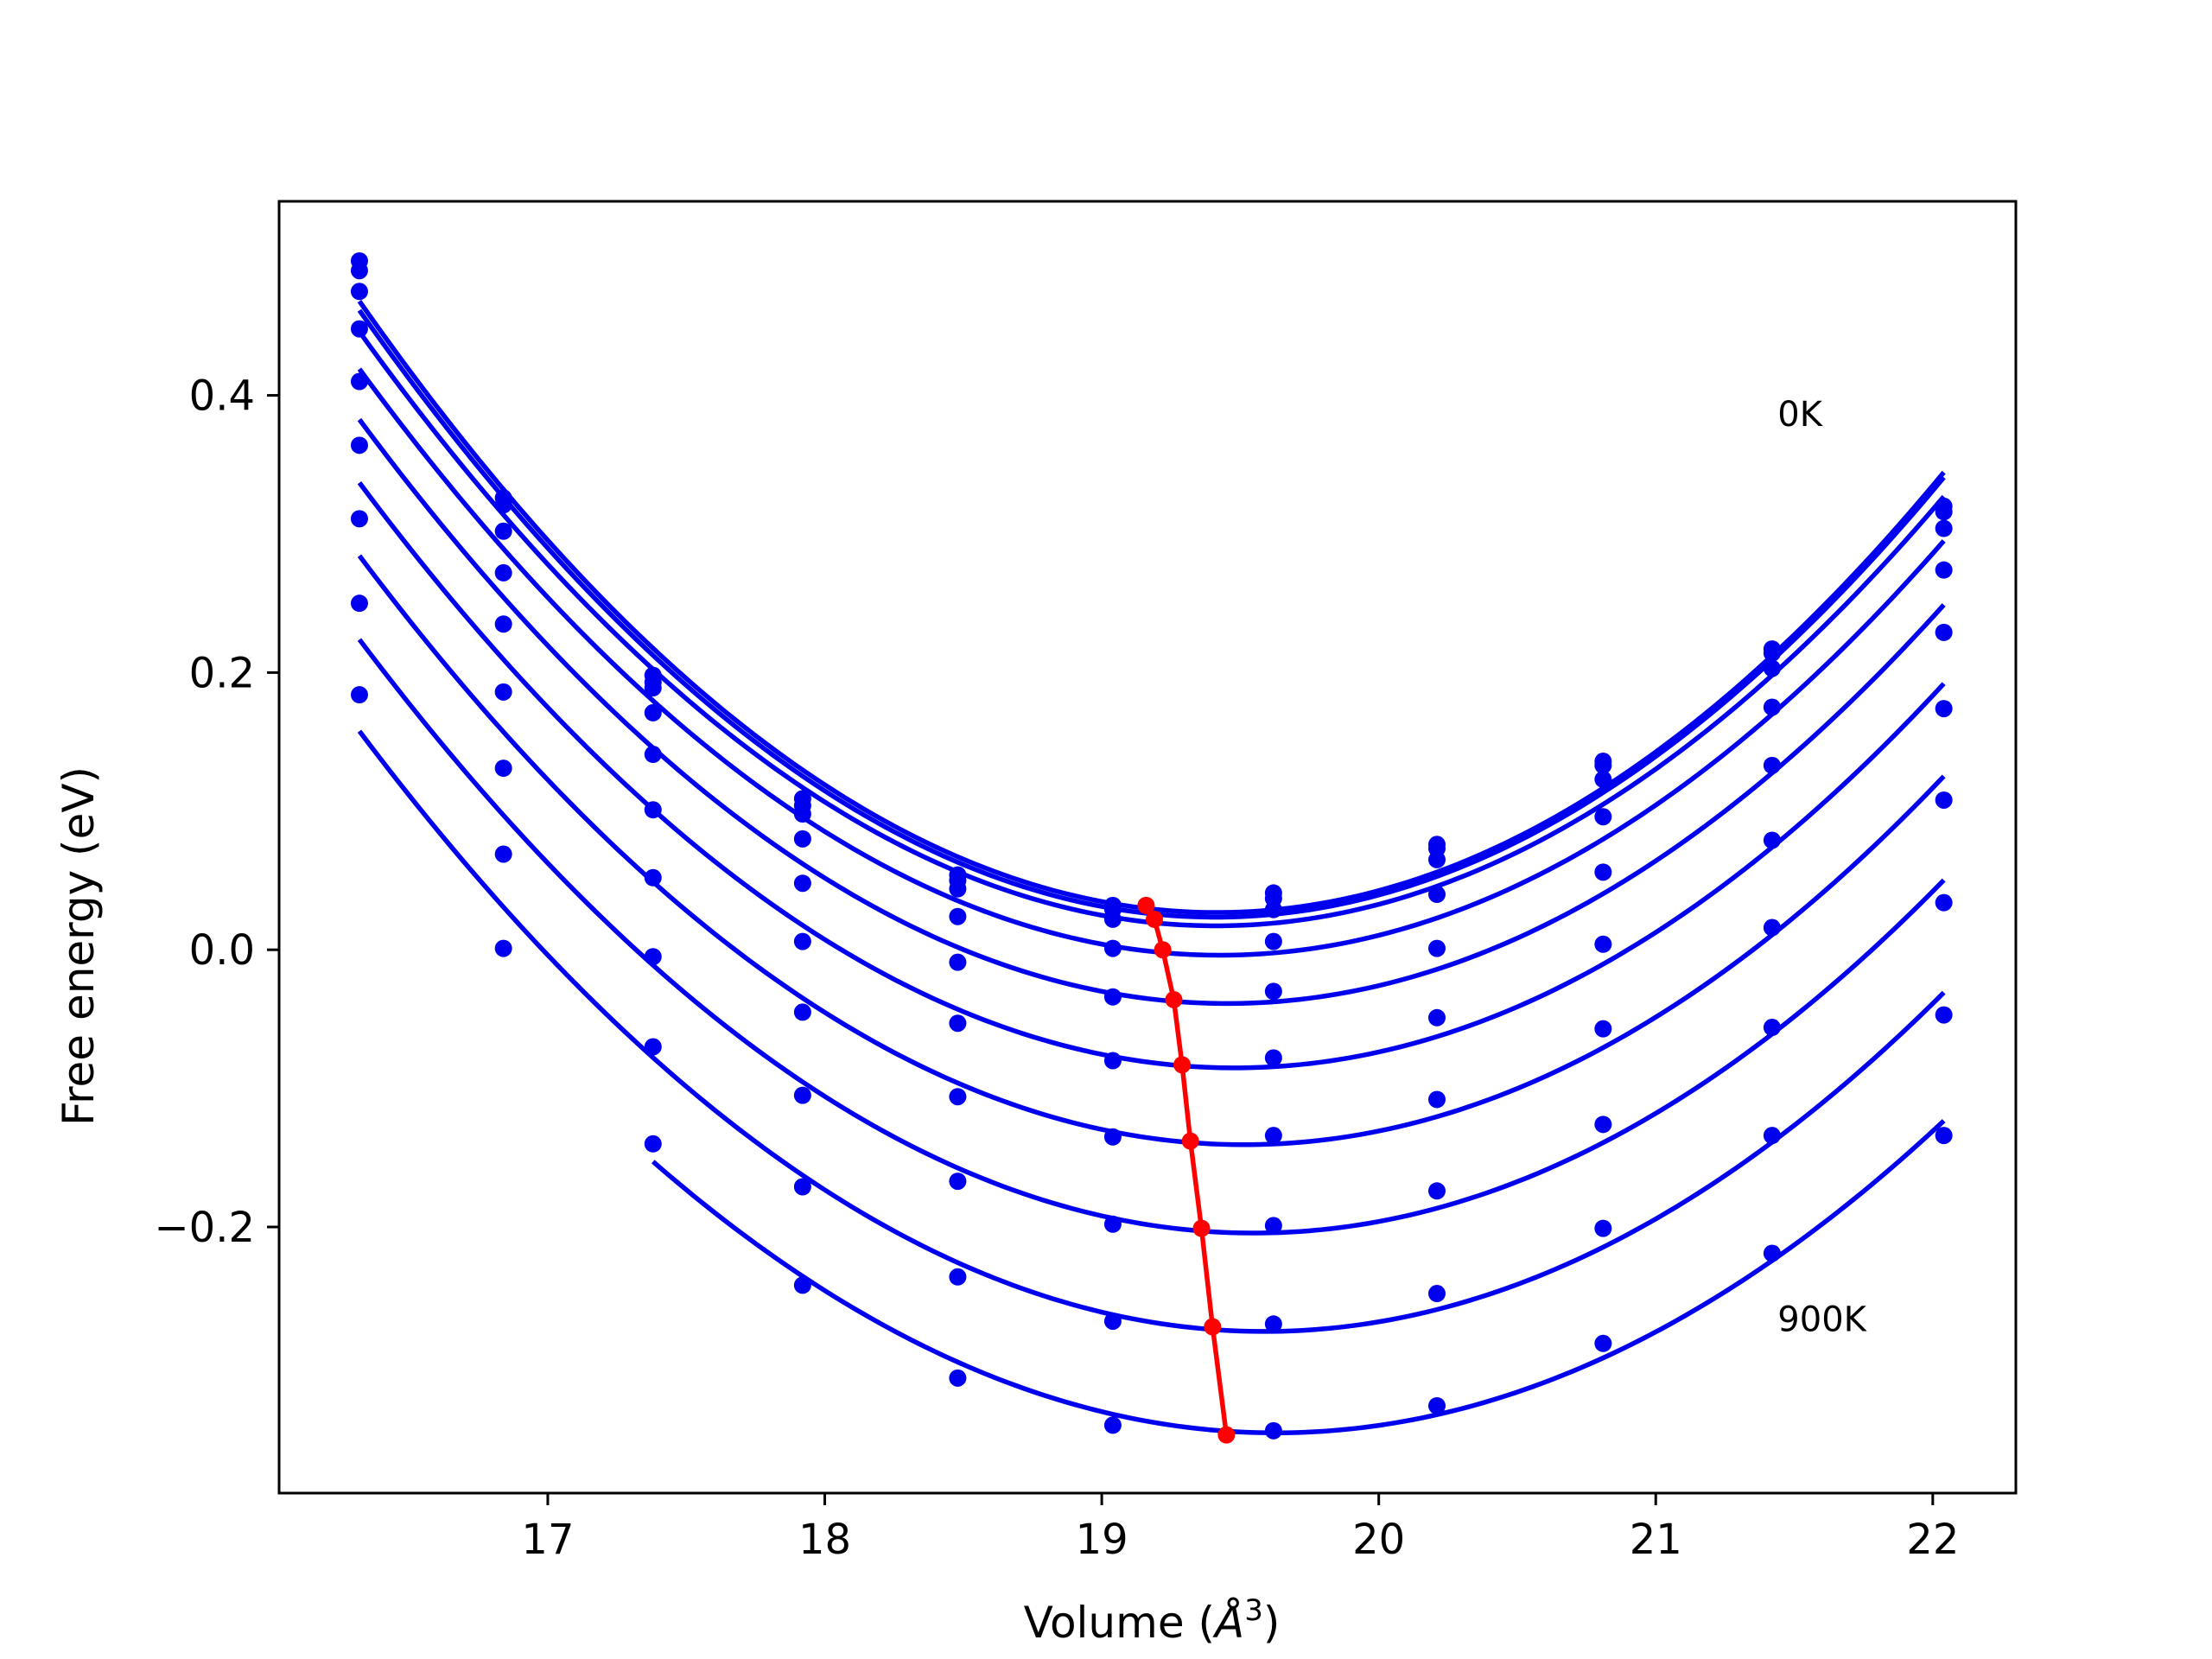 The width and height of the screenshot is (2212, 1659). I want to click on y-axis-label: Free energy (eV), so click(79, 946).